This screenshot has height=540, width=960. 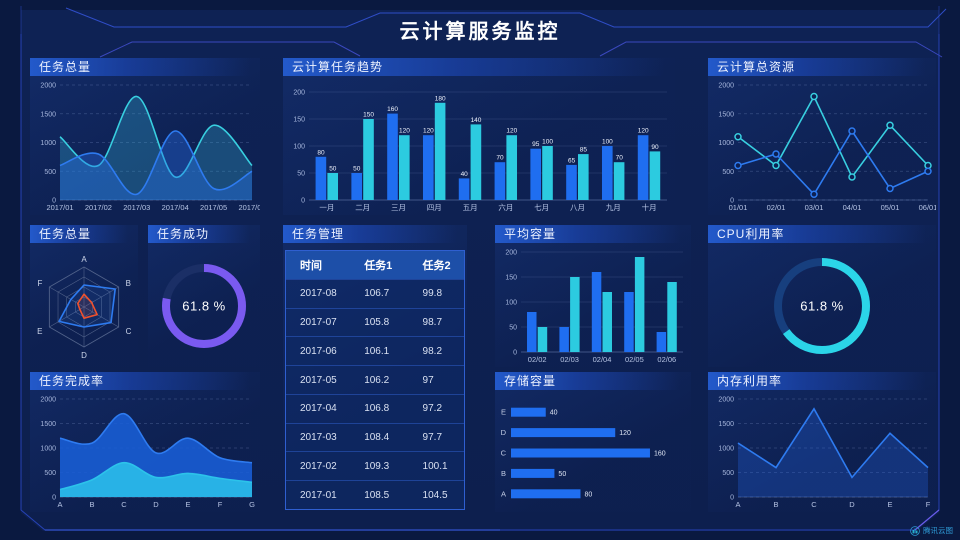 I want to click on table-cell: 106.2, so click(x=377, y=380).